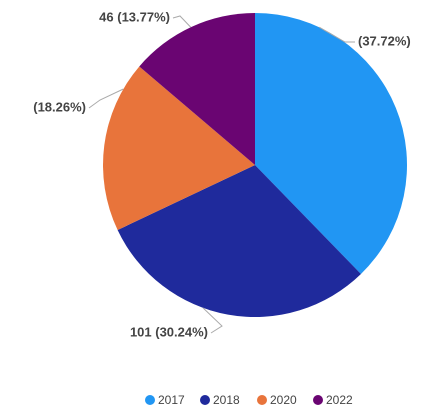 This screenshot has height=411, width=441. I want to click on legend-label: 2020, so click(283, 400).